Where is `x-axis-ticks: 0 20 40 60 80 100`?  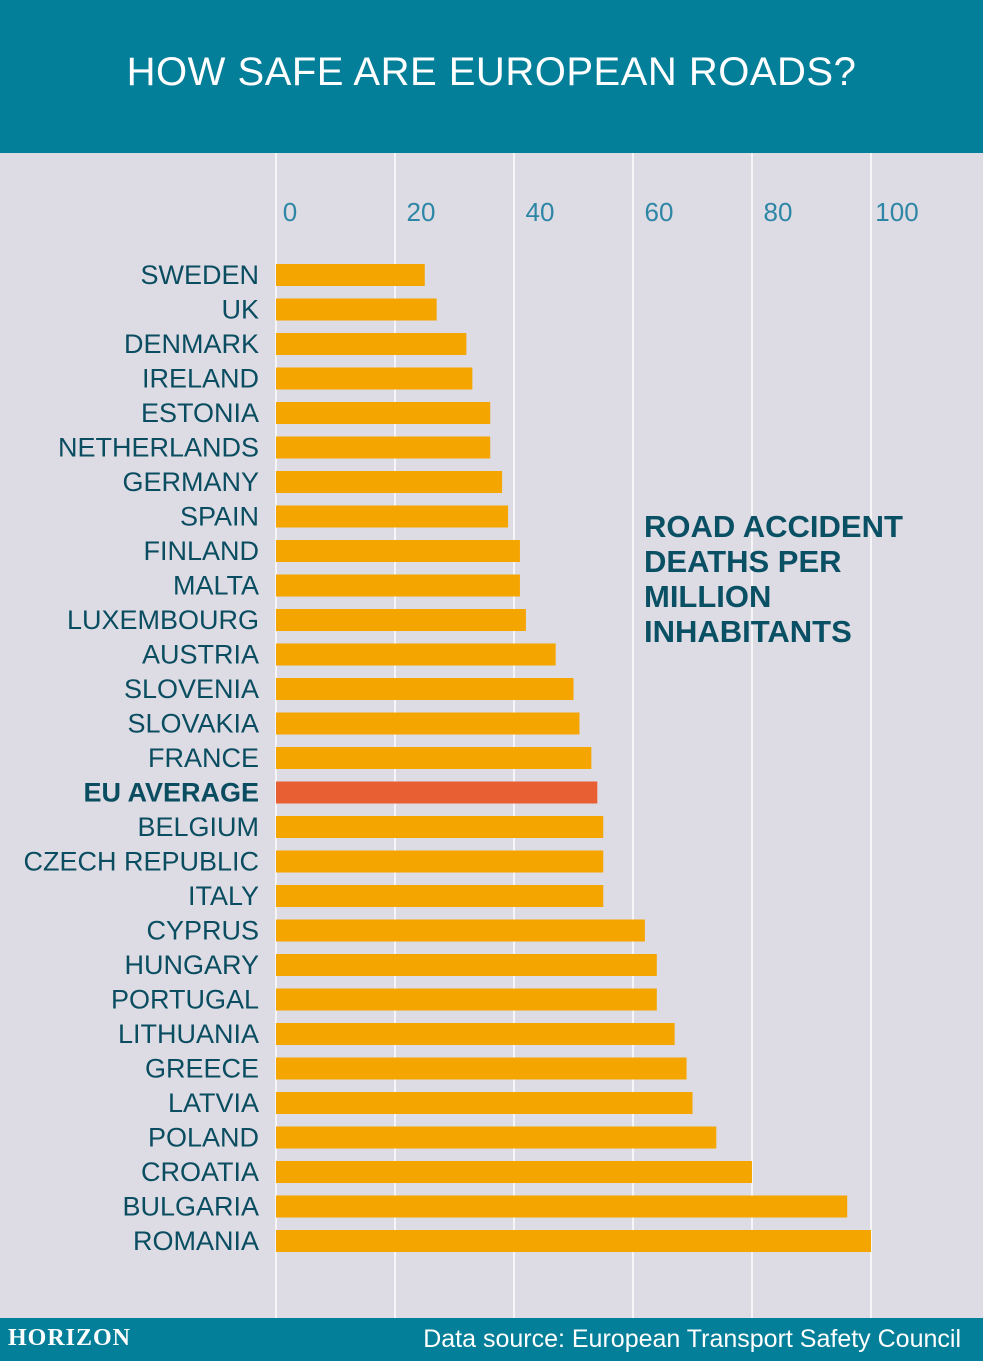
x-axis-ticks: 0 20 40 60 80 100 is located at coordinates (601, 212).